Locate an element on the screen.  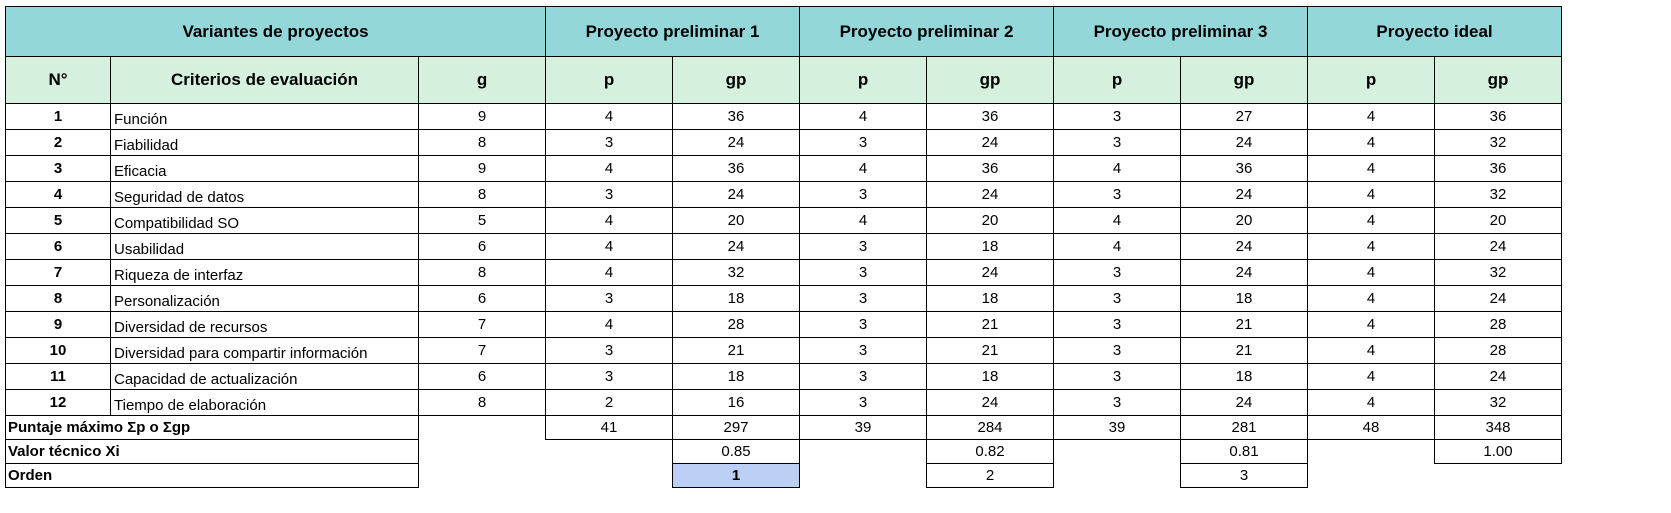
max-gp2: 284 is located at coordinates (990, 427).